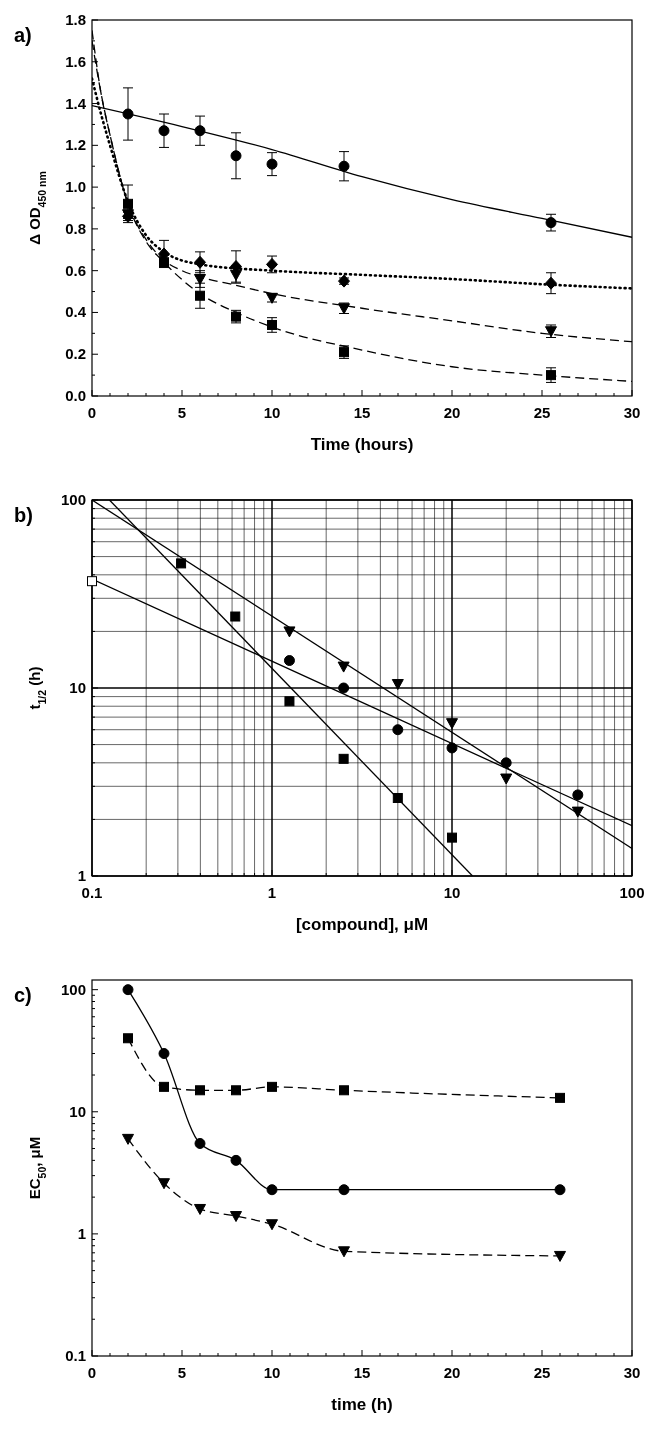  What do you see at coordinates (362, 1404) in the screenshot?
I see `x-axis-title: time (h)` at bounding box center [362, 1404].